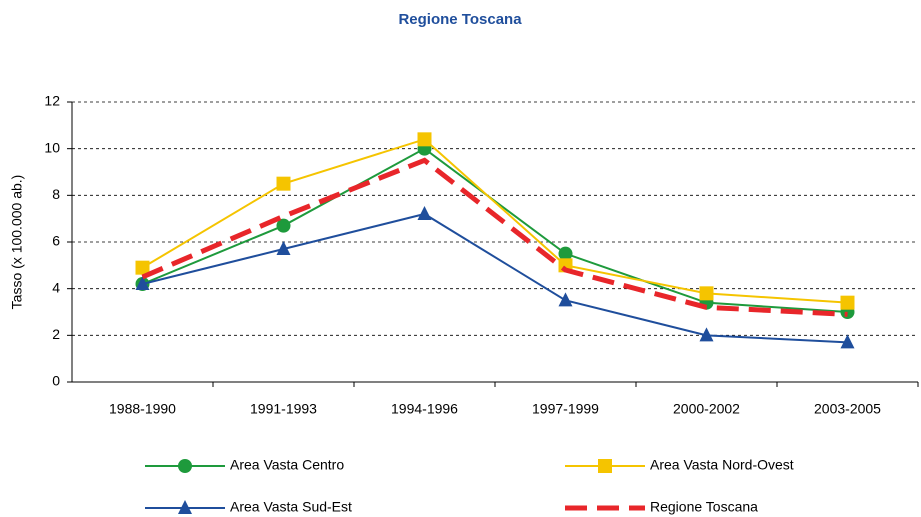 This screenshot has height=517, width=921. Describe the element at coordinates (287, 465) in the screenshot. I see `legend-label: Area Vasta Centro` at that location.